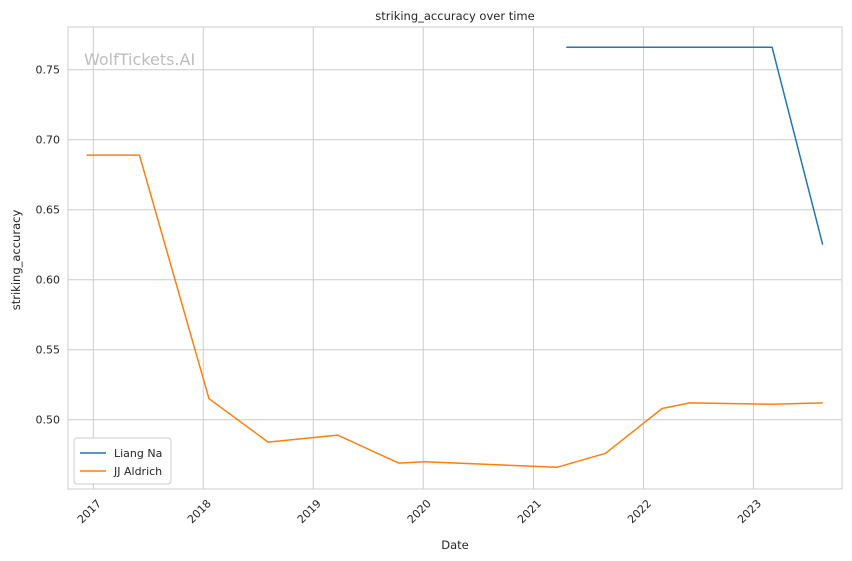 This screenshot has width=852, height=561. I want to click on x-tick-label: 2019, so click(309, 511).